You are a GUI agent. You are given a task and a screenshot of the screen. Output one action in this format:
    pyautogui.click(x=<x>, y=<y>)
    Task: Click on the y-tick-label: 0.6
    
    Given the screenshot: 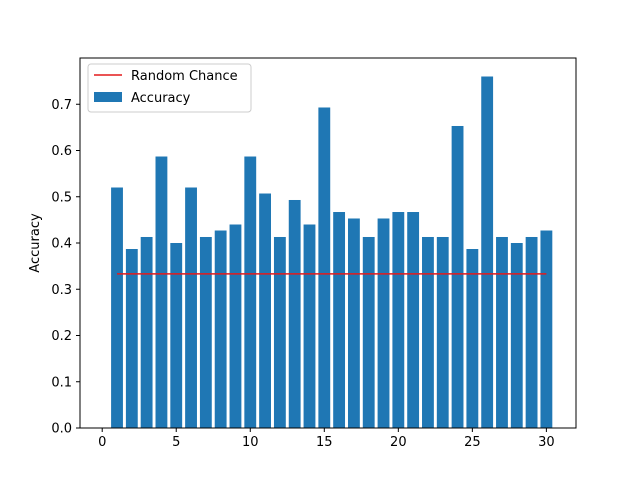 What is the action you would take?
    pyautogui.click(x=61, y=151)
    